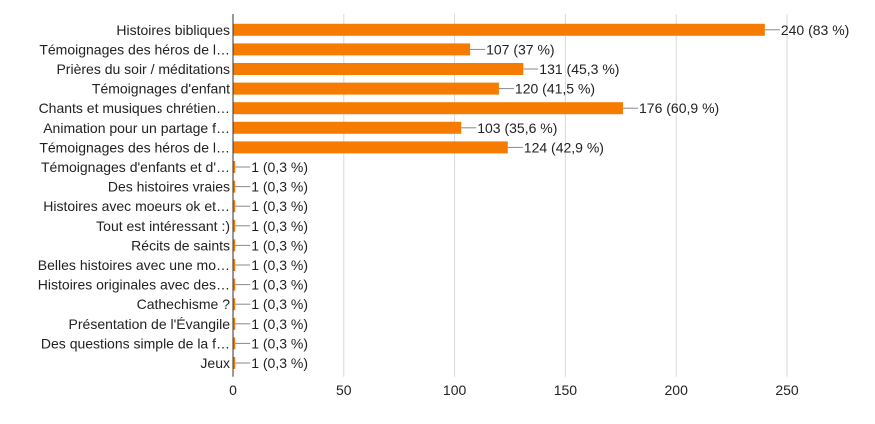 This screenshot has width=875, height=424. What do you see at coordinates (679, 108) in the screenshot?
I see `data-label: 176 (60,9 %)` at bounding box center [679, 108].